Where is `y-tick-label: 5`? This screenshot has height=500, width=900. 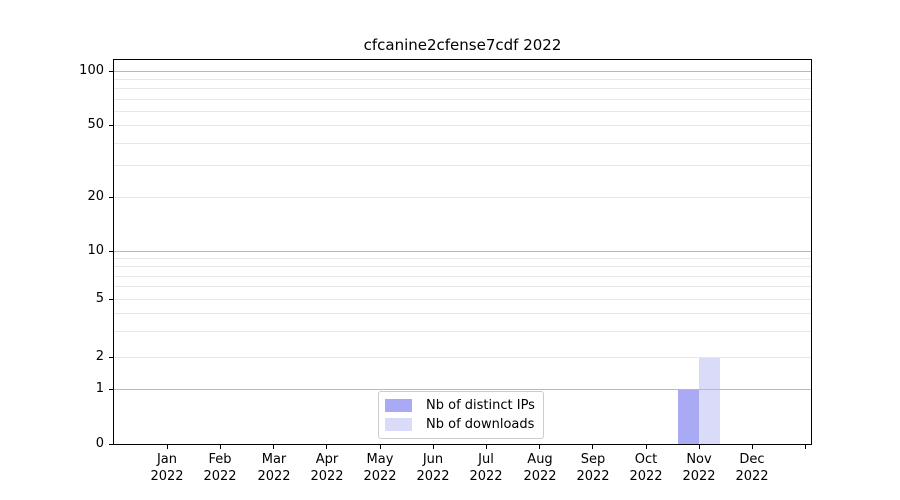 y-tick-label: 5 is located at coordinates (99, 298).